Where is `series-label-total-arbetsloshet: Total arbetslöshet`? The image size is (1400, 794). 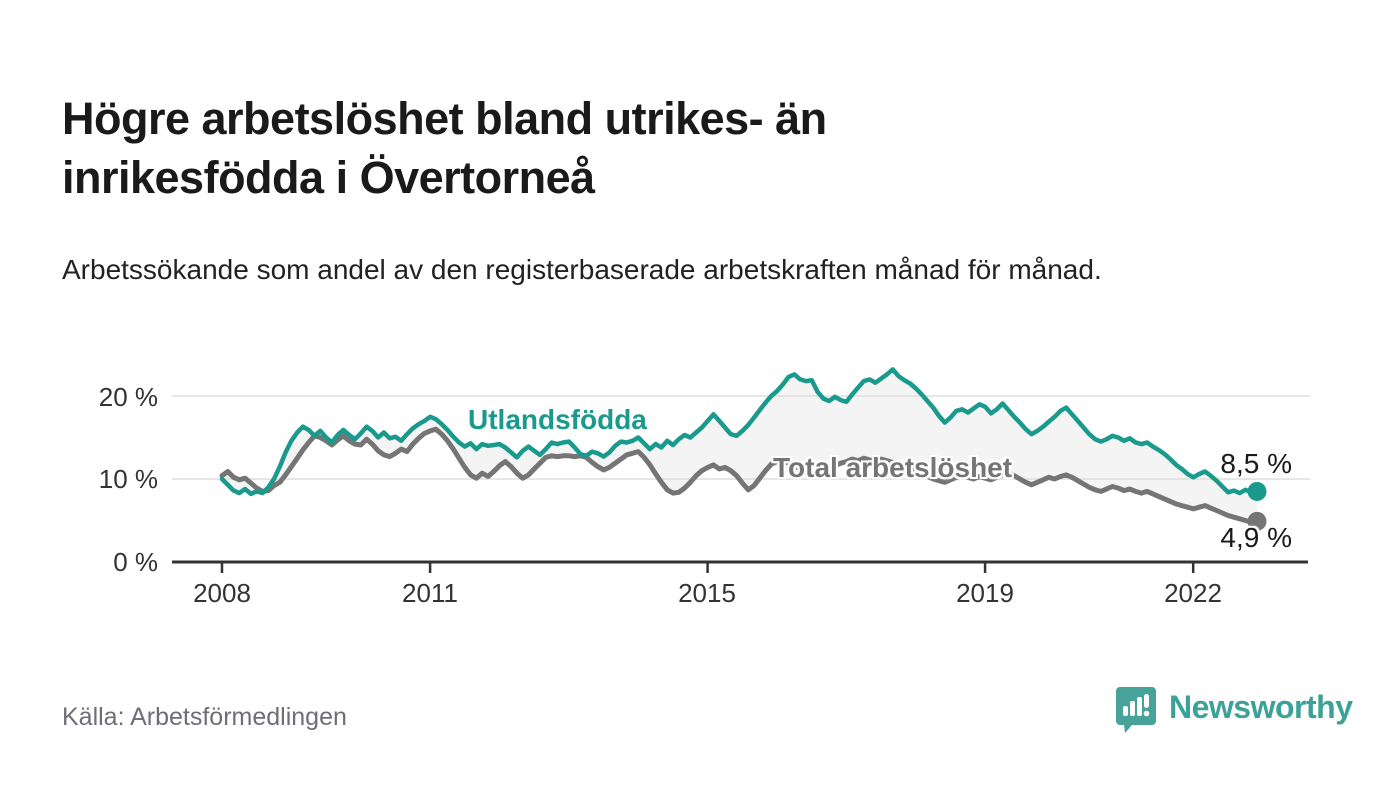
series-label-total-arbetsloshet: Total arbetslöshet is located at coordinates (893, 467).